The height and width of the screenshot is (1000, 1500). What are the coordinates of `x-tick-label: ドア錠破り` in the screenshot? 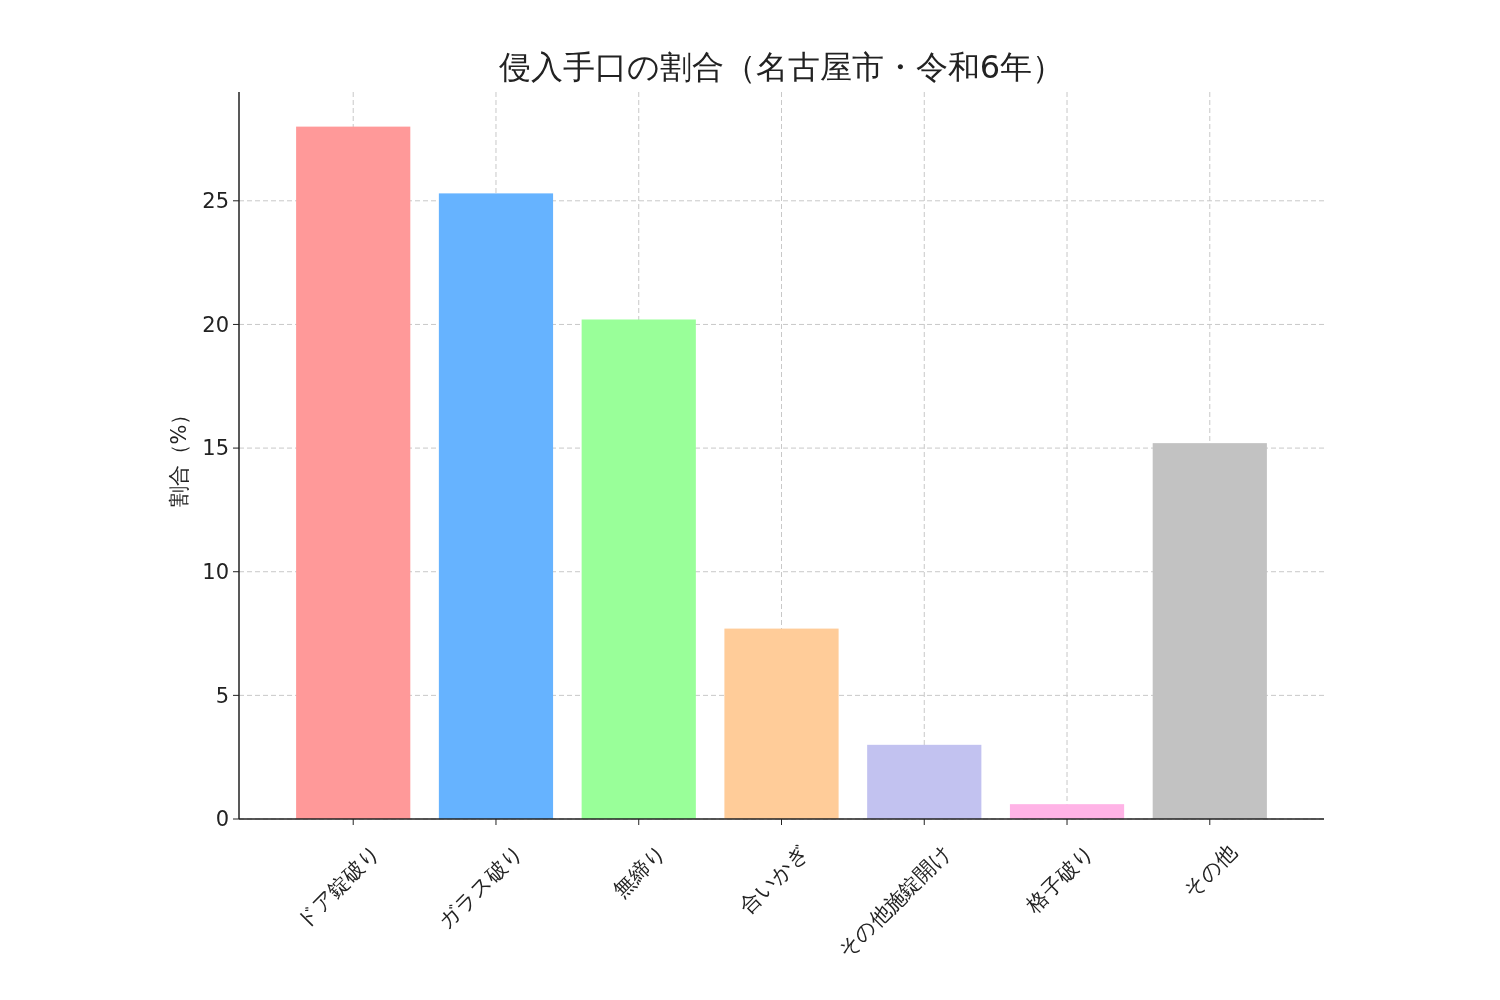 It's located at (338, 886).